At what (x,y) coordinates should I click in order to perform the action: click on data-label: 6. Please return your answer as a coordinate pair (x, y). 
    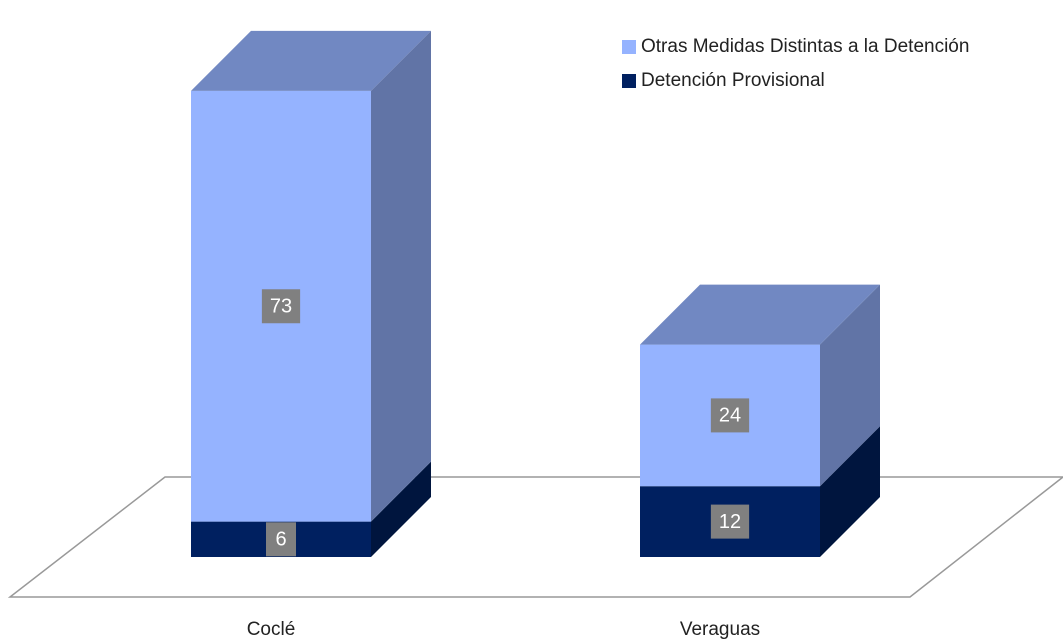
    Looking at the image, I should click on (280, 540).